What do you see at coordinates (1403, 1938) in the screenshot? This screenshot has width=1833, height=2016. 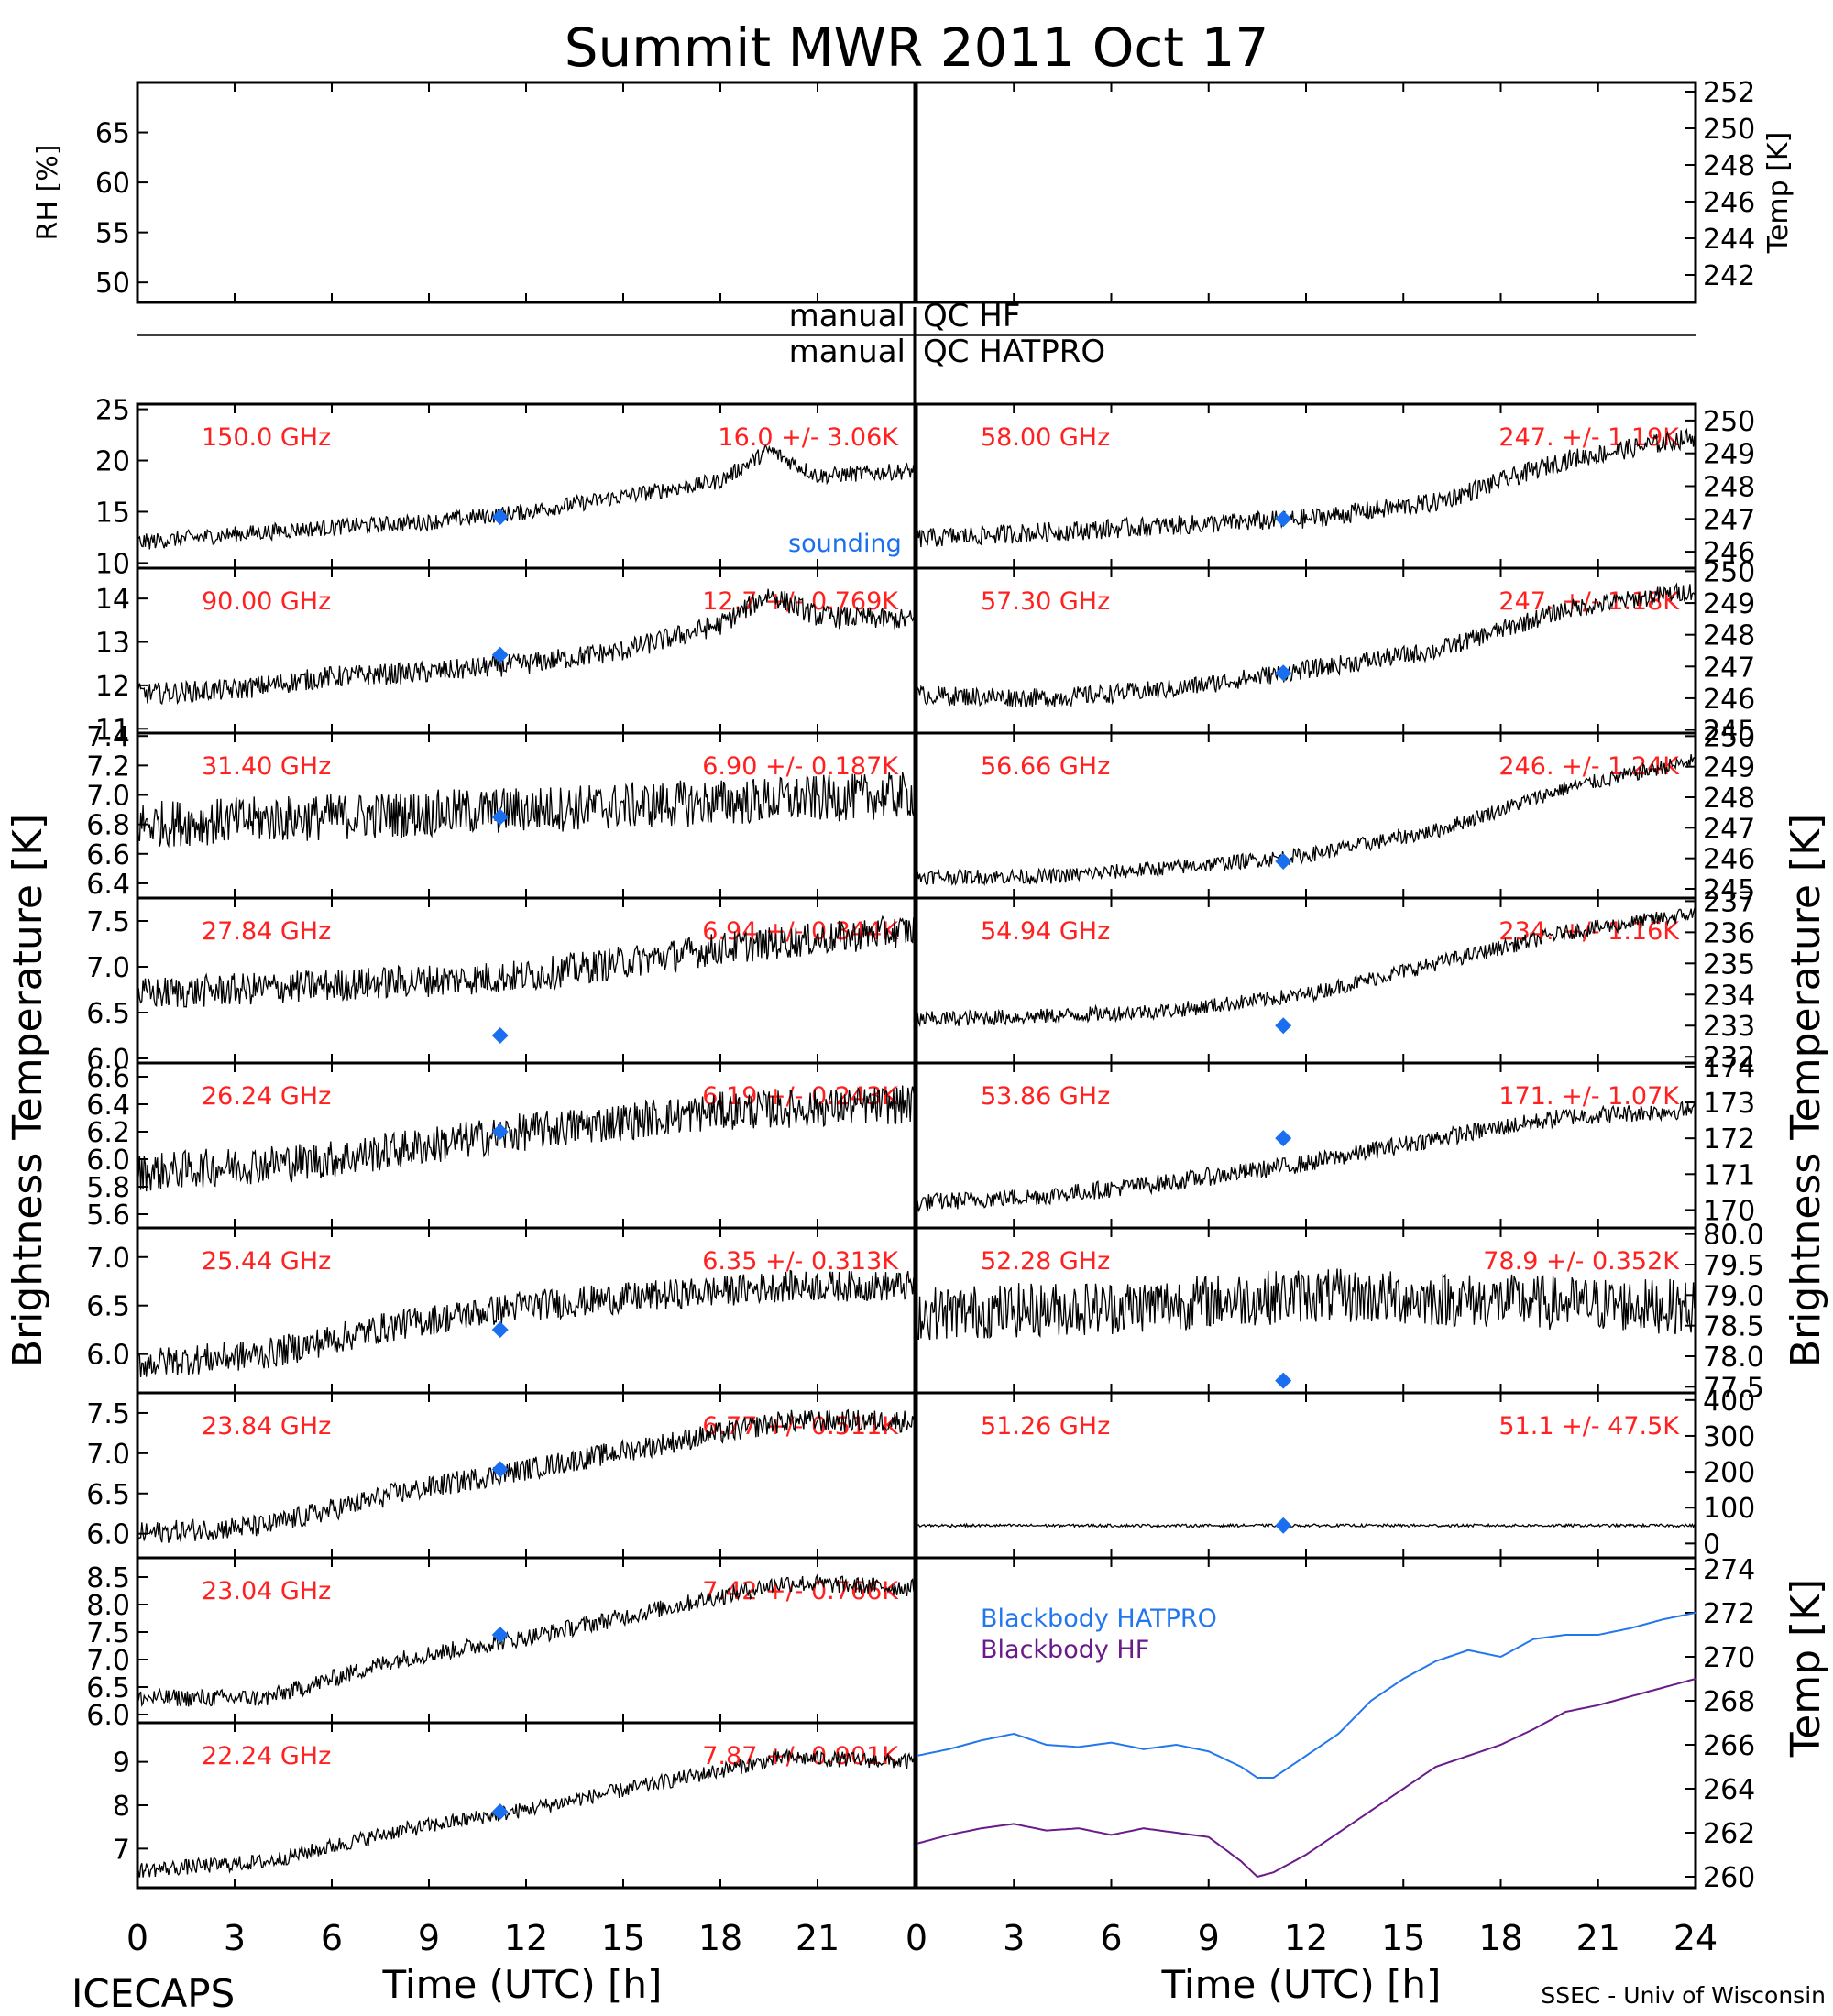 I see `x-tick-label: 15` at bounding box center [1403, 1938].